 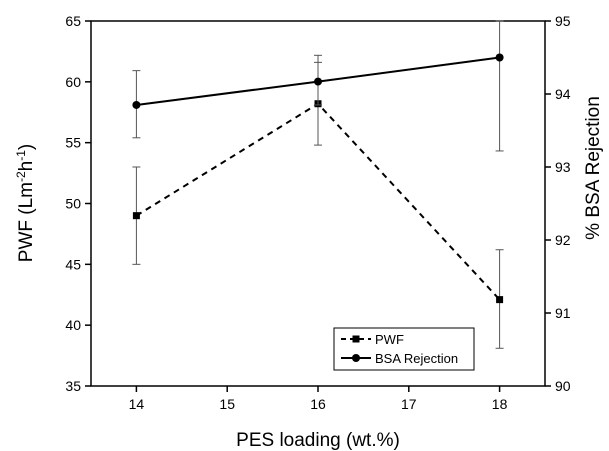 I want to click on left-y-tick-label: 35, so click(x=73, y=386).